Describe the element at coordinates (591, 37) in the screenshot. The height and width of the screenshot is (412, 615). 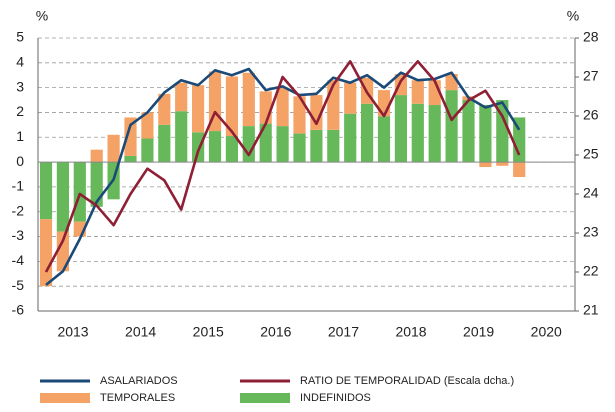
I see `y2-tick-label: 28` at that location.